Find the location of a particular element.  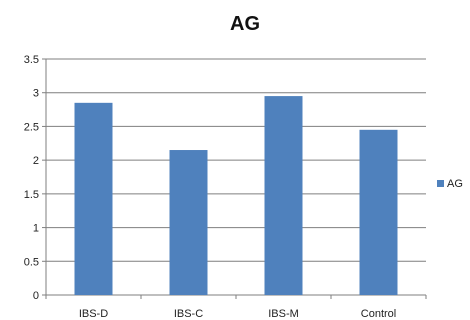

bar-ibs-c is located at coordinates (188, 222).